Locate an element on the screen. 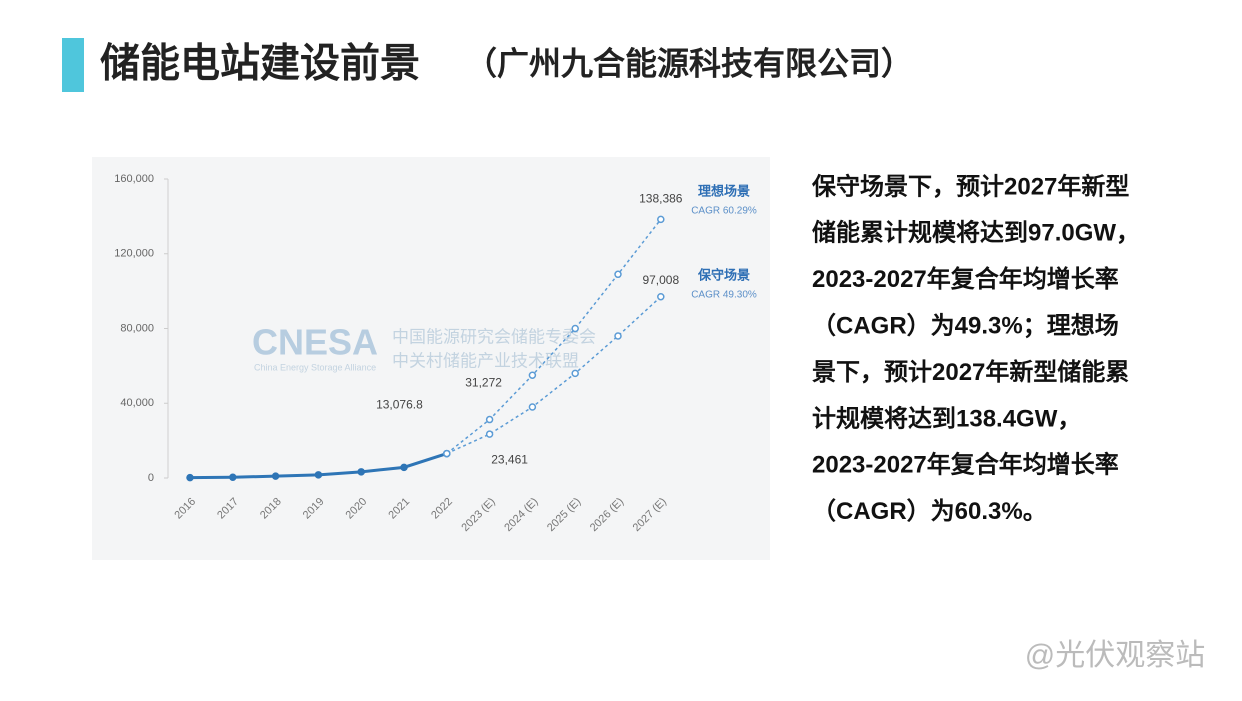 This screenshot has height=701, width=1242. series-cagr: CAGR 49.30% is located at coordinates (724, 295).